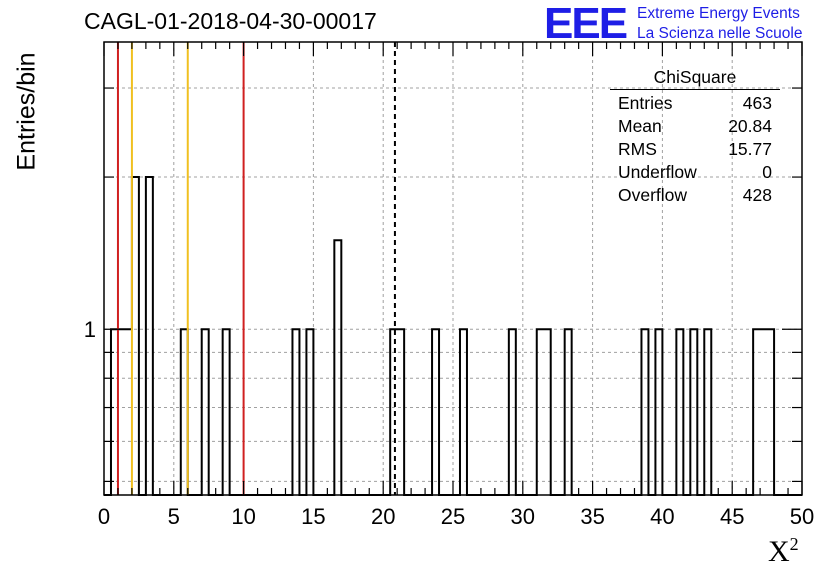  What do you see at coordinates (757, 103) in the screenshot?
I see `stats-value: 463` at bounding box center [757, 103].